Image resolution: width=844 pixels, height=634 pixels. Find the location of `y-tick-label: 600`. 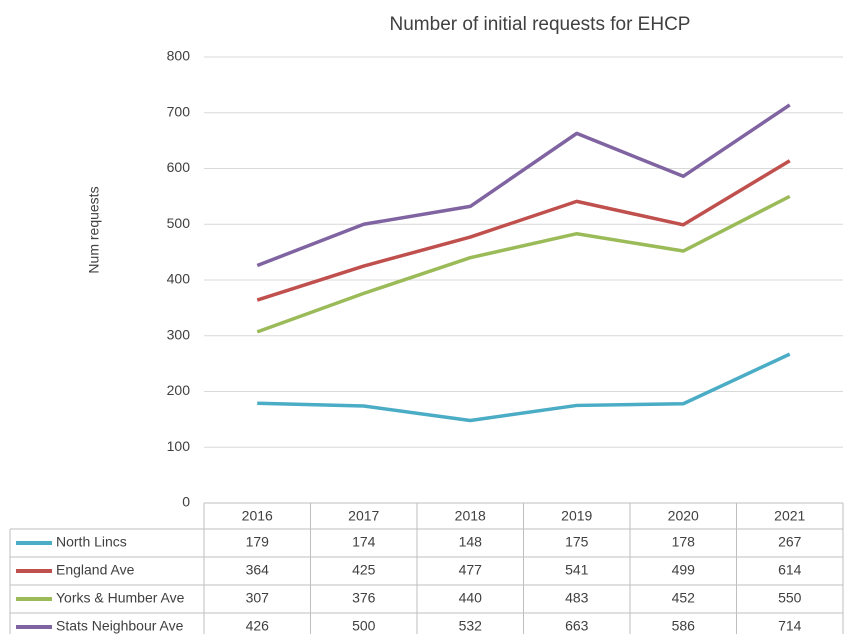

y-tick-label: 600 is located at coordinates (179, 167).